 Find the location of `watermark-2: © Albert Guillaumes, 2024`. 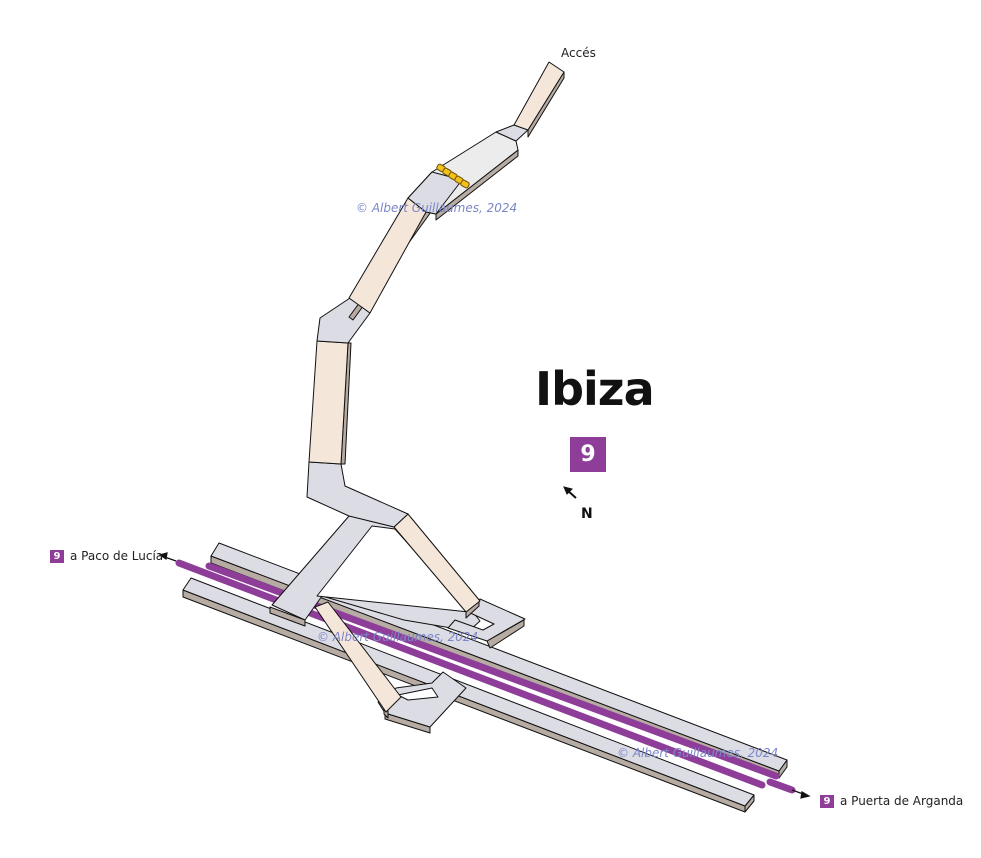

watermark-2: © Albert Guillaumes, 2024 is located at coordinates (398, 637).